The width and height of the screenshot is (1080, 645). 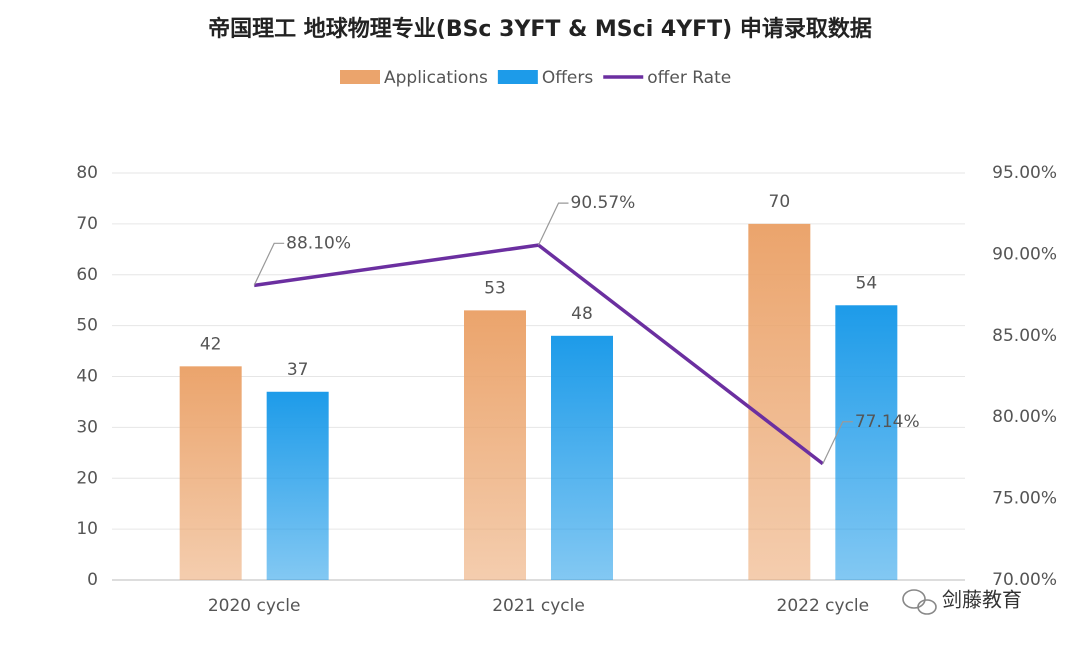 I want to click on data-label: 42, so click(x=211, y=344).